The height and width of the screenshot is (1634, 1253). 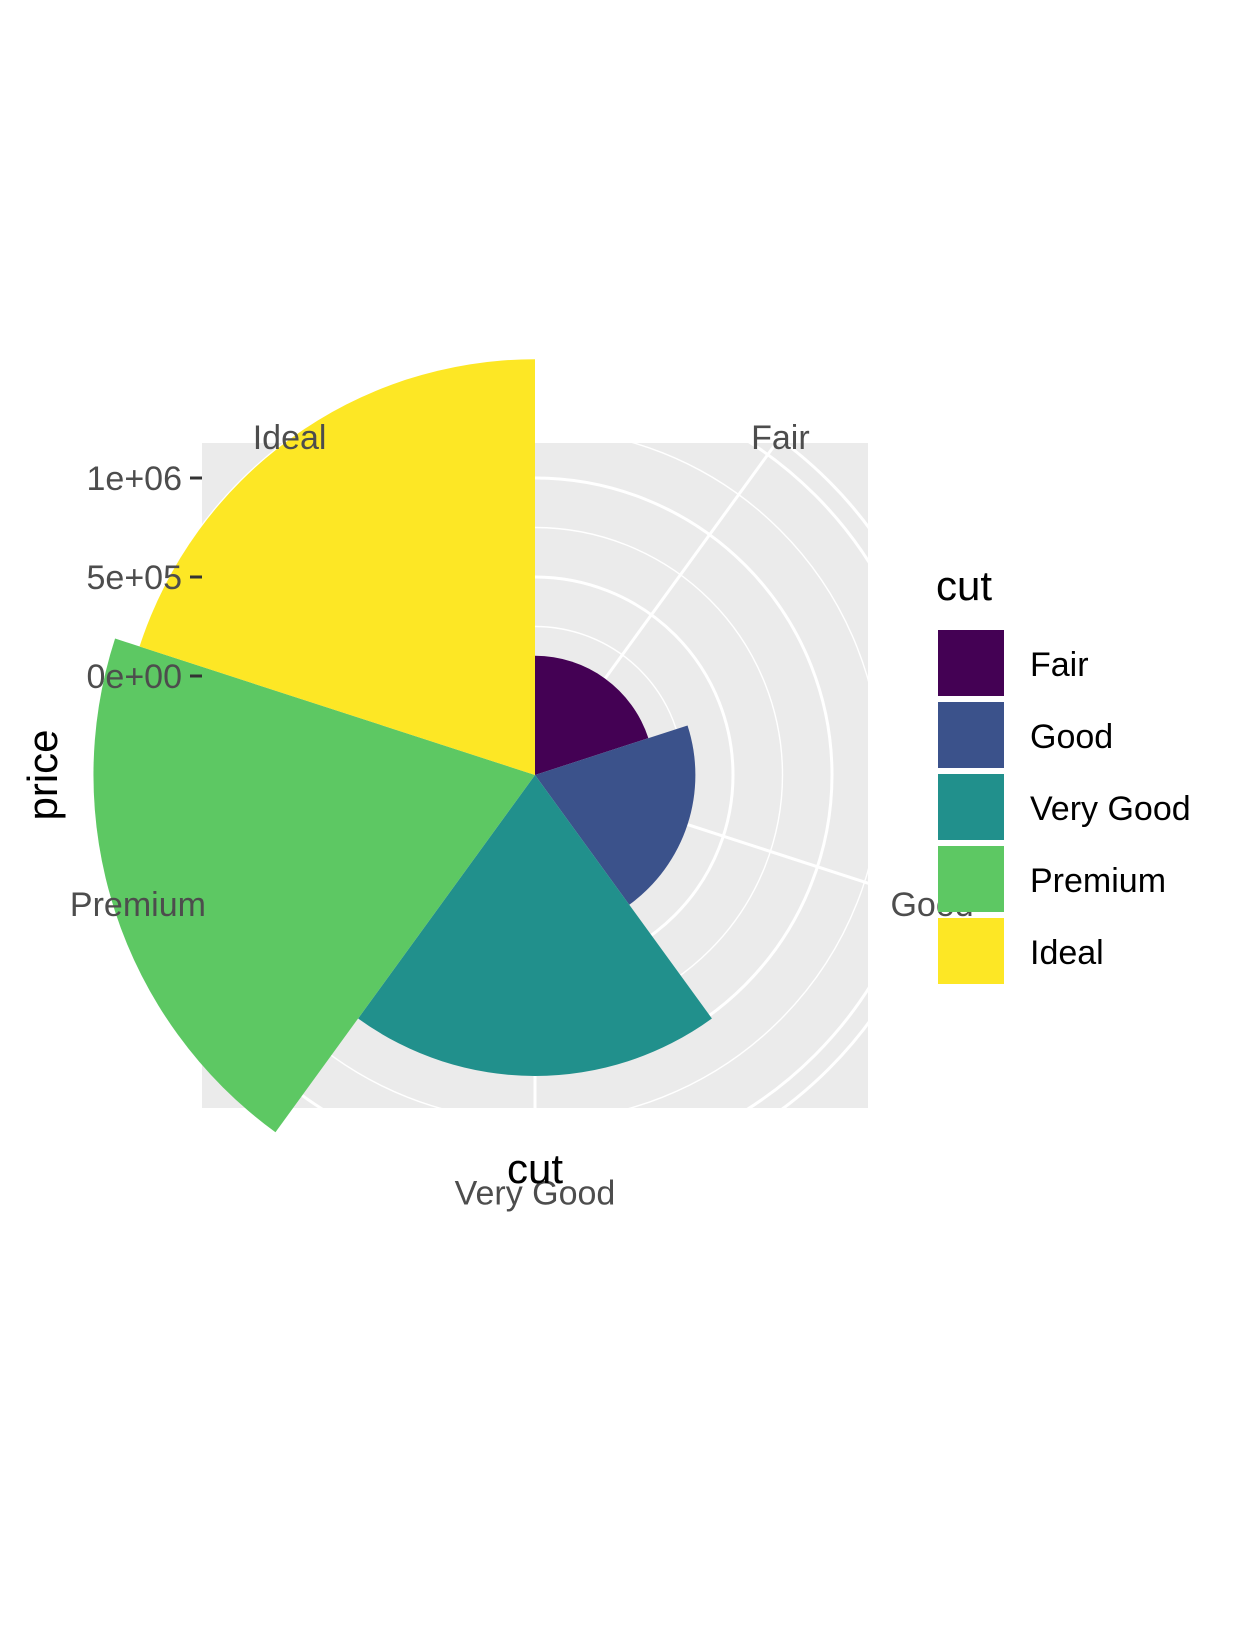 I want to click on legend-label: Very Good, so click(x=1110, y=809).